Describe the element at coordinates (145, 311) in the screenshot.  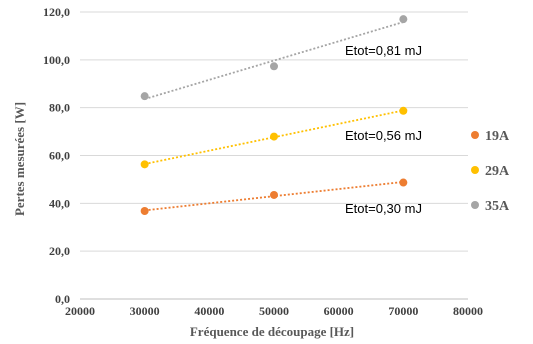
I see `x-tick-label: 30000` at that location.